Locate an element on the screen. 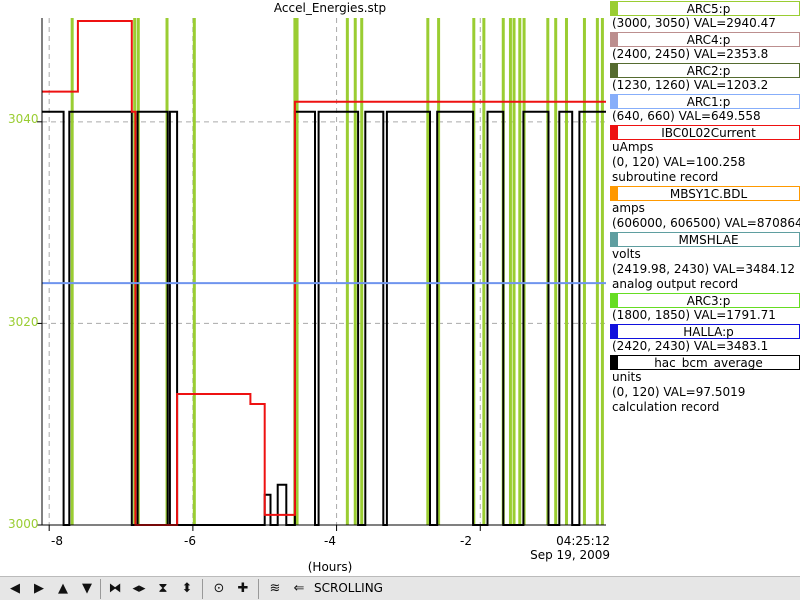 The image size is (800, 600). legend-entry-arc2: ARC2:p is located at coordinates (705, 70).